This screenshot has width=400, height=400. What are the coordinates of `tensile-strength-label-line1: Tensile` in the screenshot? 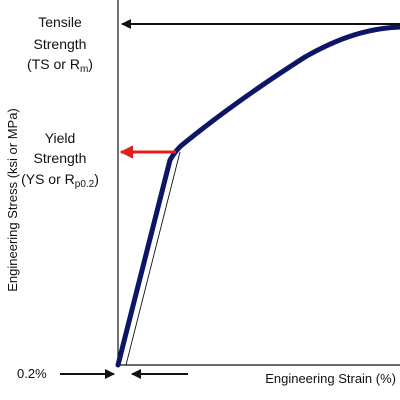 It's located at (60, 22).